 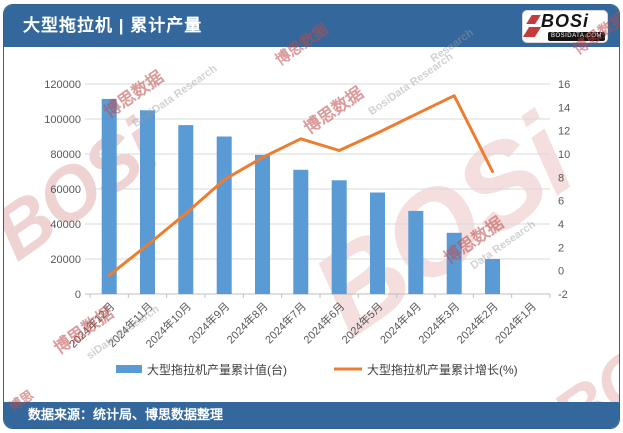 I want to click on data-source-text: 数据来源：统计局、博思数据整理, so click(x=126, y=414).